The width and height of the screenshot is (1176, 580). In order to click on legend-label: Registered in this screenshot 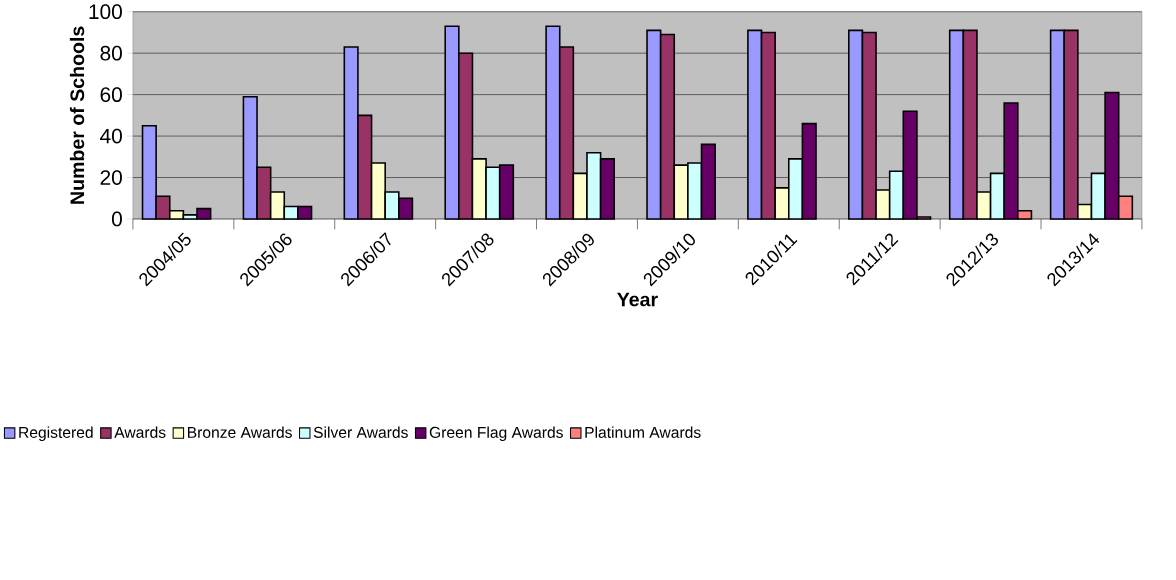, I will do `click(56, 434)`.